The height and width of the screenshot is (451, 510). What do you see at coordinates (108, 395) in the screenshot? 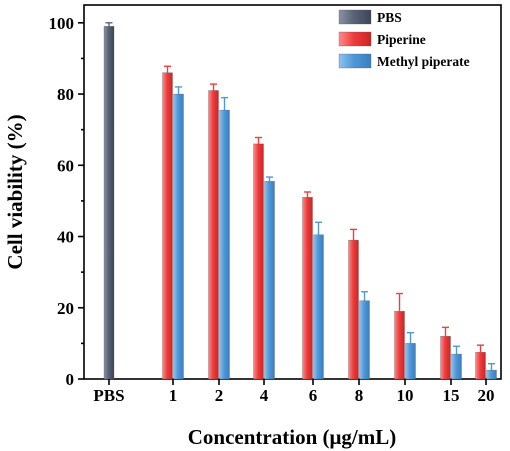
I see `x-tick-label: PBS` at bounding box center [108, 395].